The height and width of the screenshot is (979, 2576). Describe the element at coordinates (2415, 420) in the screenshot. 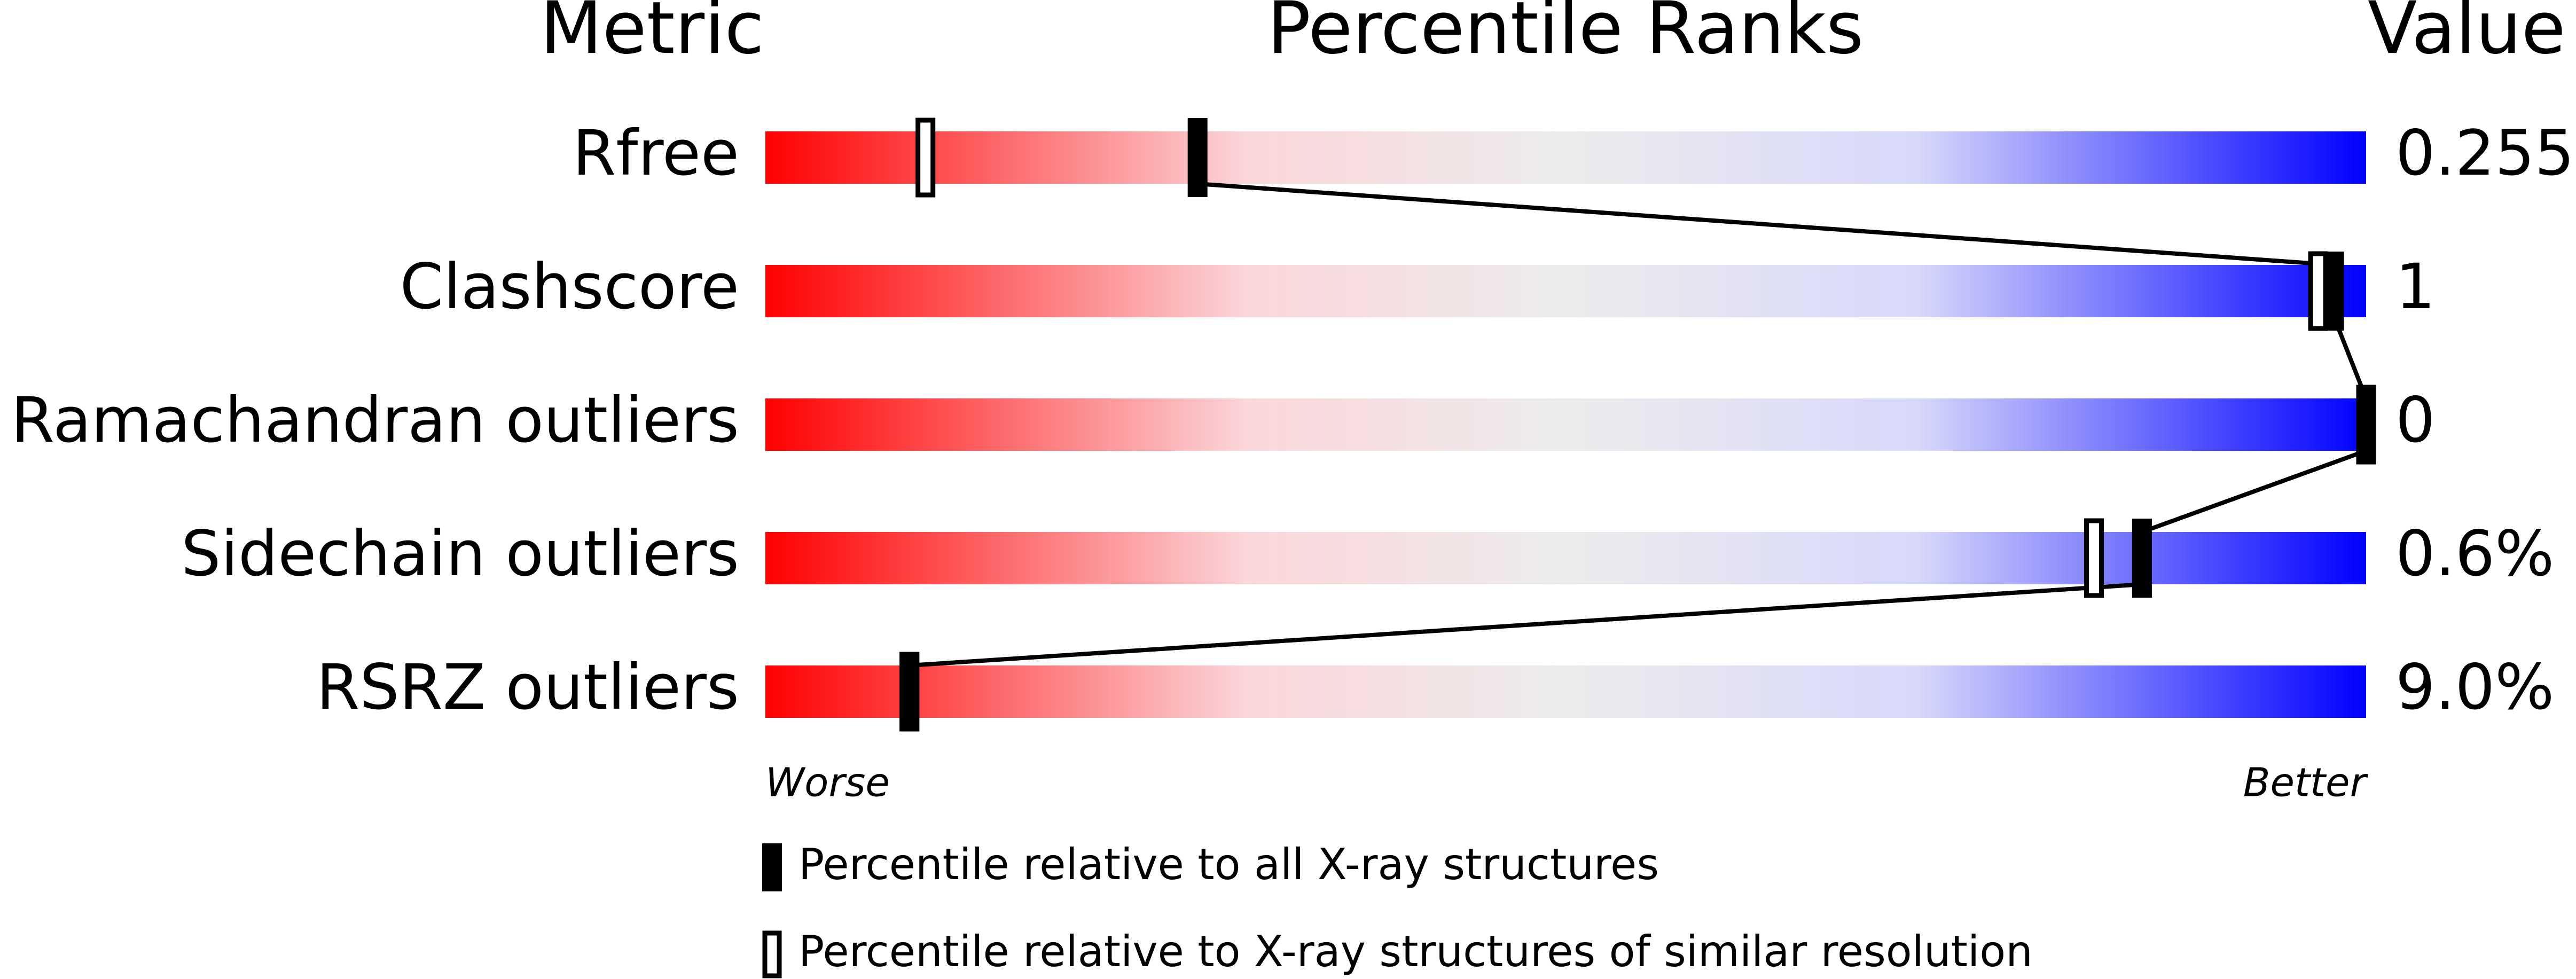

I see `metric-value: 0` at that location.